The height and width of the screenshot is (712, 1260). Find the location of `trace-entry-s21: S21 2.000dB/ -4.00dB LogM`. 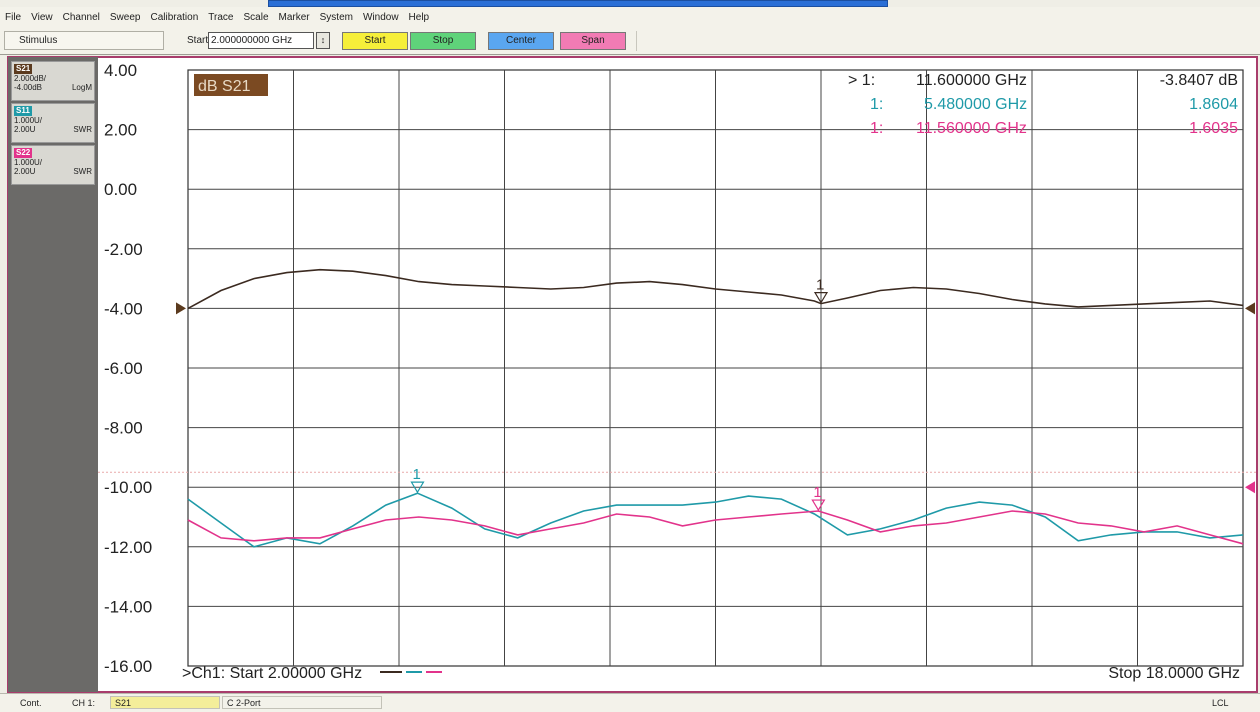

trace-entry-s21: S21 2.000dB/ -4.00dB LogM is located at coordinates (53, 81).